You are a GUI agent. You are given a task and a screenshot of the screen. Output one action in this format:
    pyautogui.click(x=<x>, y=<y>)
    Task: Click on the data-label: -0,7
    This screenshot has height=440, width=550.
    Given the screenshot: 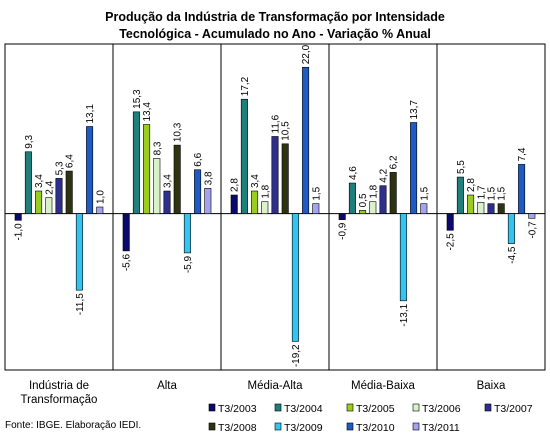 What is the action you would take?
    pyautogui.click(x=532, y=230)
    